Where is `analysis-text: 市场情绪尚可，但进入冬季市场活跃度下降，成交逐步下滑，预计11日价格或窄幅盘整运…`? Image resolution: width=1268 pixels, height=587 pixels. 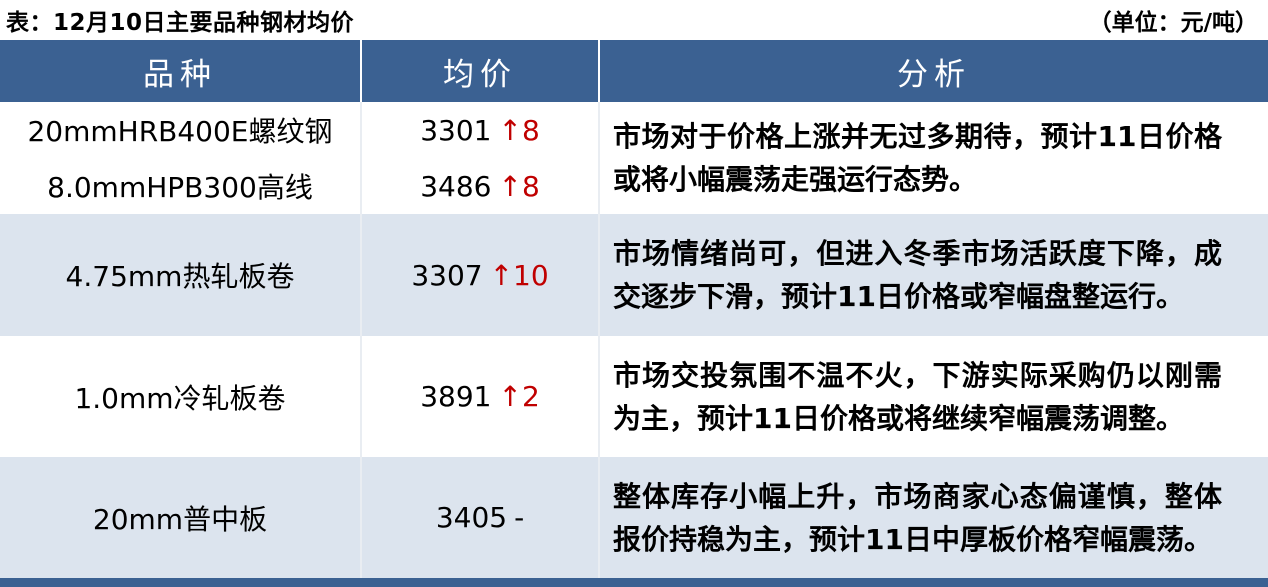 analysis-text: 市场情绪尚可，但进入冬季市场活跃度下降，成交逐步下滑，预计11日价格或窄幅盘整运… is located at coordinates (917, 275).